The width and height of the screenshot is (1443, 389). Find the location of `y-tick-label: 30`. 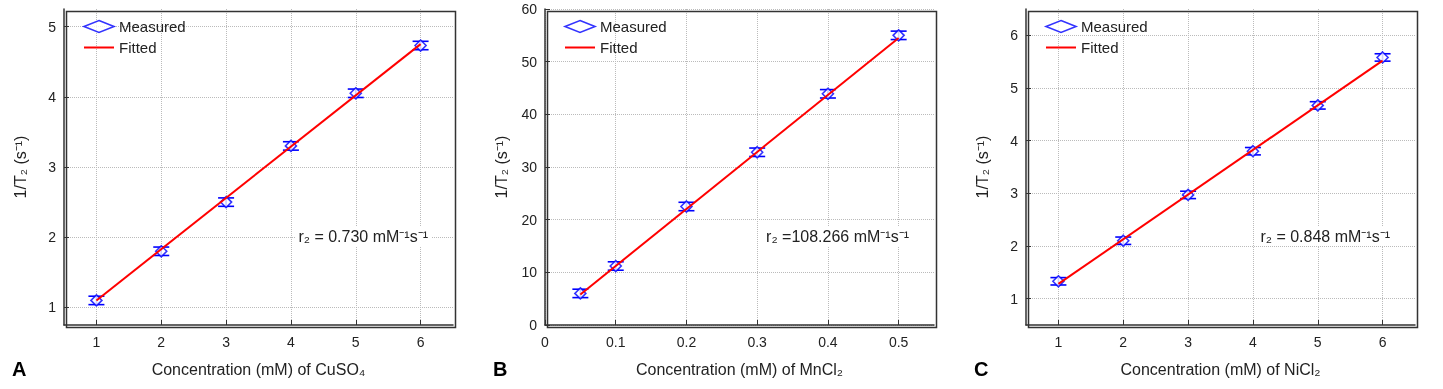

y-tick-label: 30 is located at coordinates (529, 167).